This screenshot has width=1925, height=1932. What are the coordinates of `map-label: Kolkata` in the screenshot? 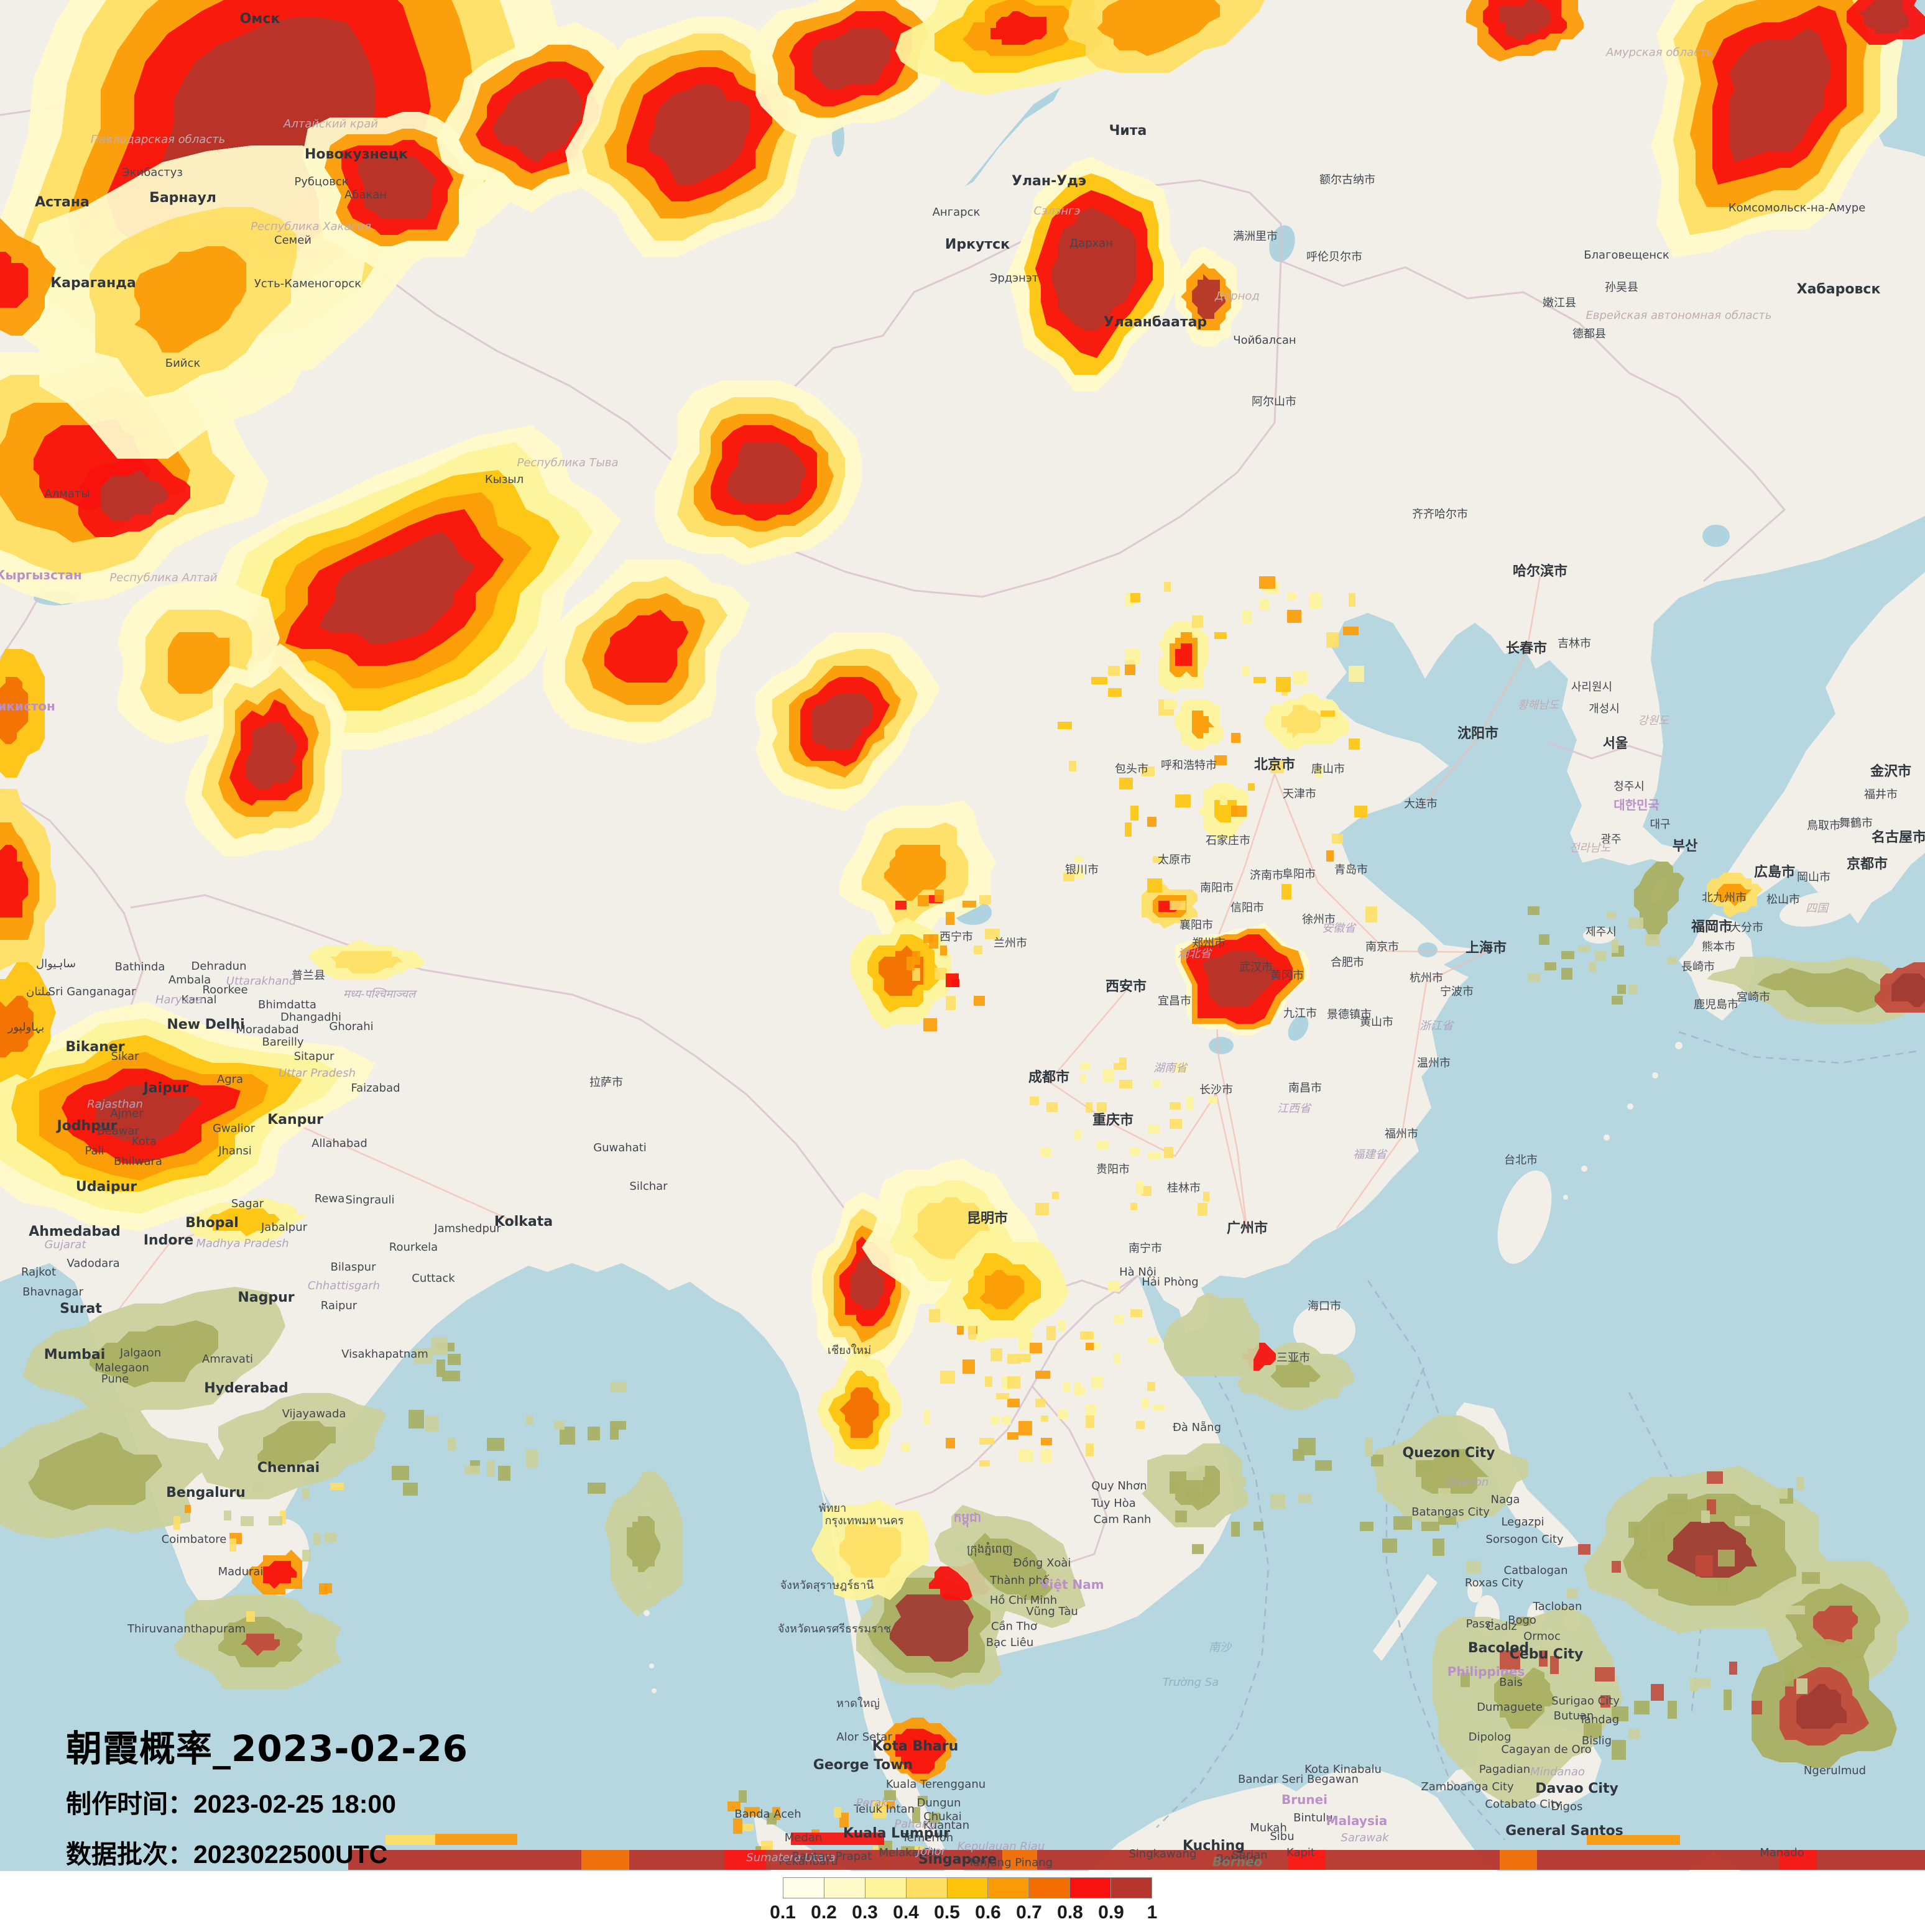 It's located at (523, 1222).